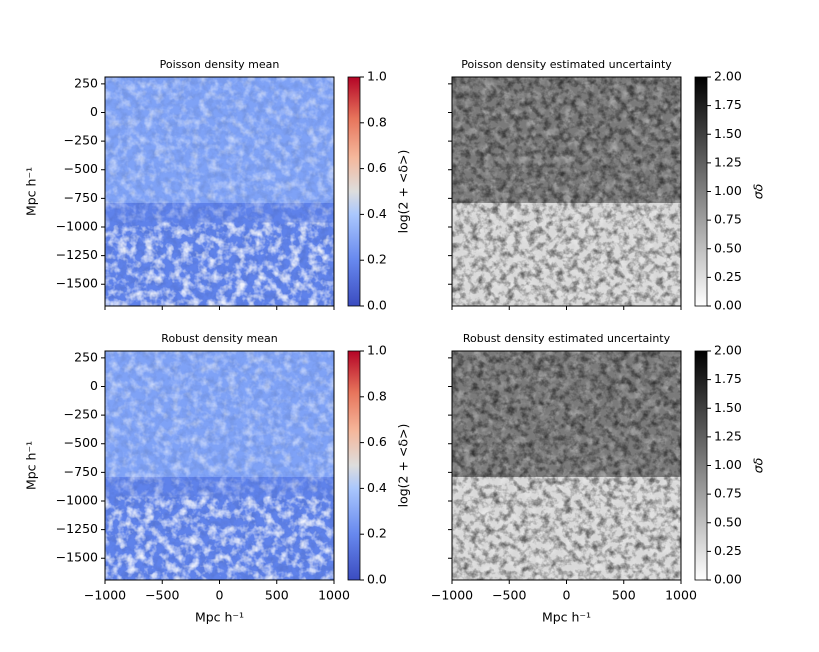  What do you see at coordinates (567, 338) in the screenshot?
I see `panel-title: Robust density estimated uncertainty` at bounding box center [567, 338].